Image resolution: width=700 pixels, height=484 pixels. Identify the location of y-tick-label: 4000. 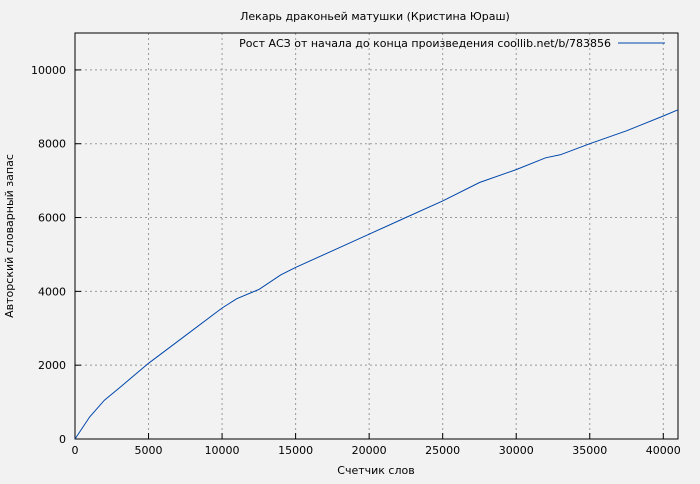
(52, 291).